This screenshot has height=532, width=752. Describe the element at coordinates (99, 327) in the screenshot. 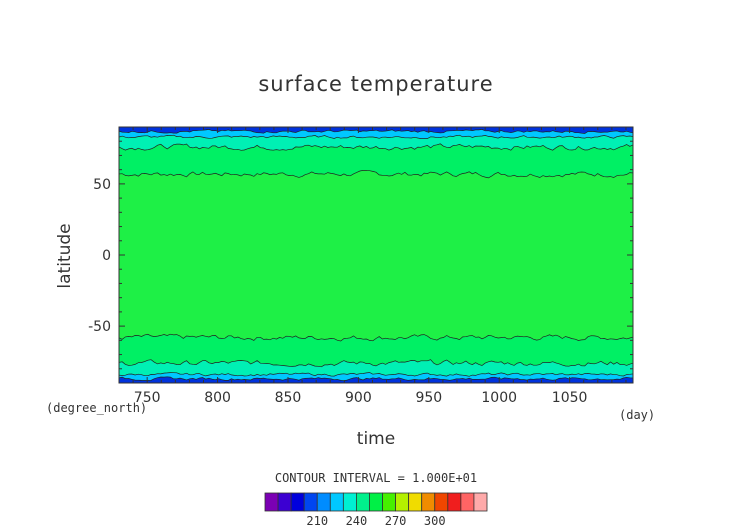

I see `y-tick-label: -50` at that location.